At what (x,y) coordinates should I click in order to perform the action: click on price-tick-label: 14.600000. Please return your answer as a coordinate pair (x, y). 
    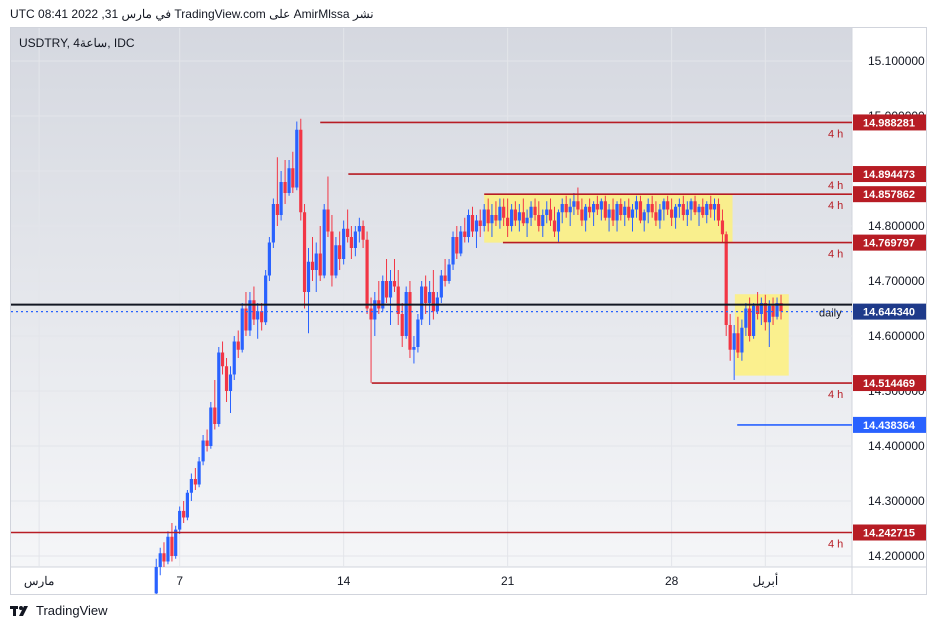
    Looking at the image, I should click on (896, 336).